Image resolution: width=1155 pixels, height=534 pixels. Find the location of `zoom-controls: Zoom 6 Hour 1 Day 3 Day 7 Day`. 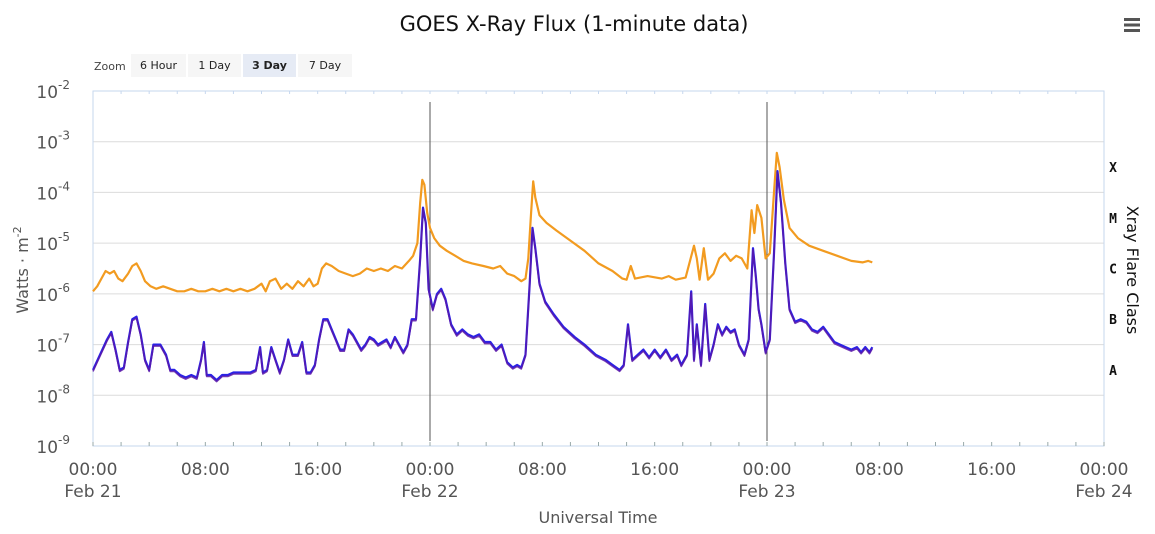

zoom-controls: Zoom 6 Hour 1 Day 3 Day 7 Day is located at coordinates (223, 65).